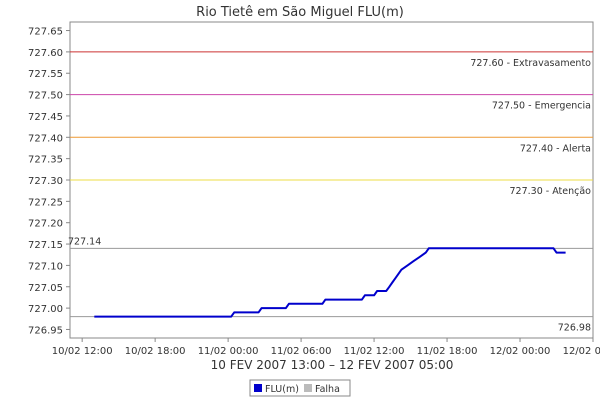 The width and height of the screenshot is (600, 400). I want to click on series-layer, so click(330, 282).